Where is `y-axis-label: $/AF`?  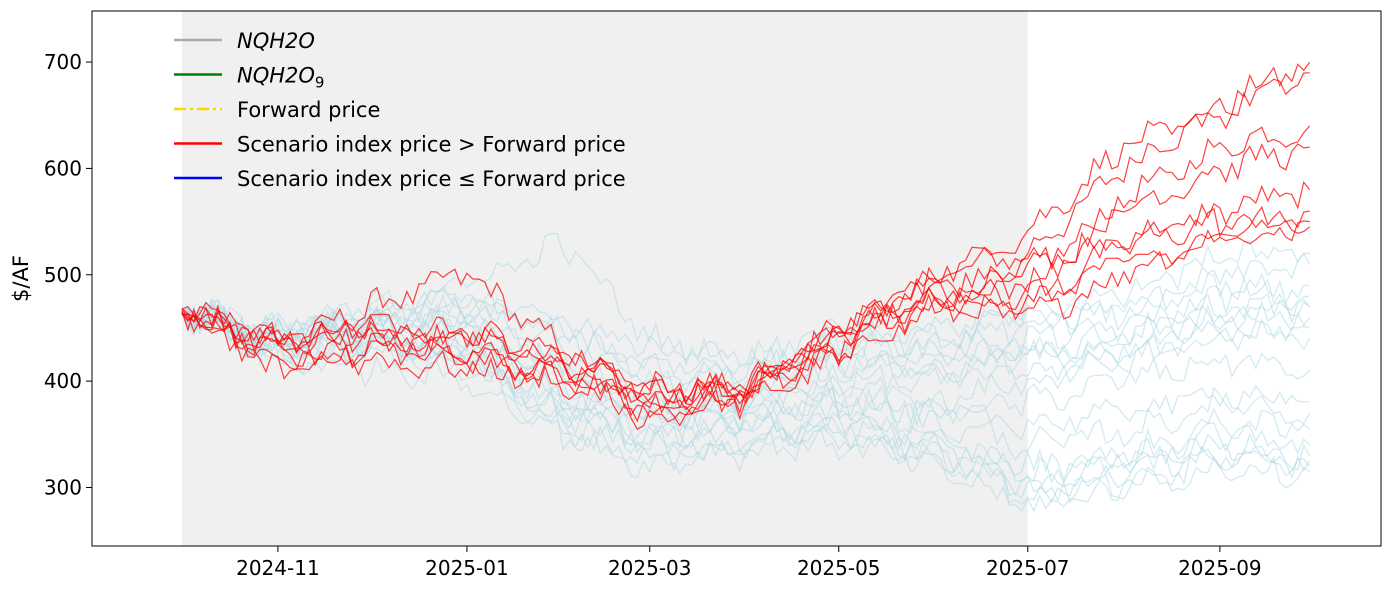
y-axis-label: $/AF is located at coordinates (21, 278).